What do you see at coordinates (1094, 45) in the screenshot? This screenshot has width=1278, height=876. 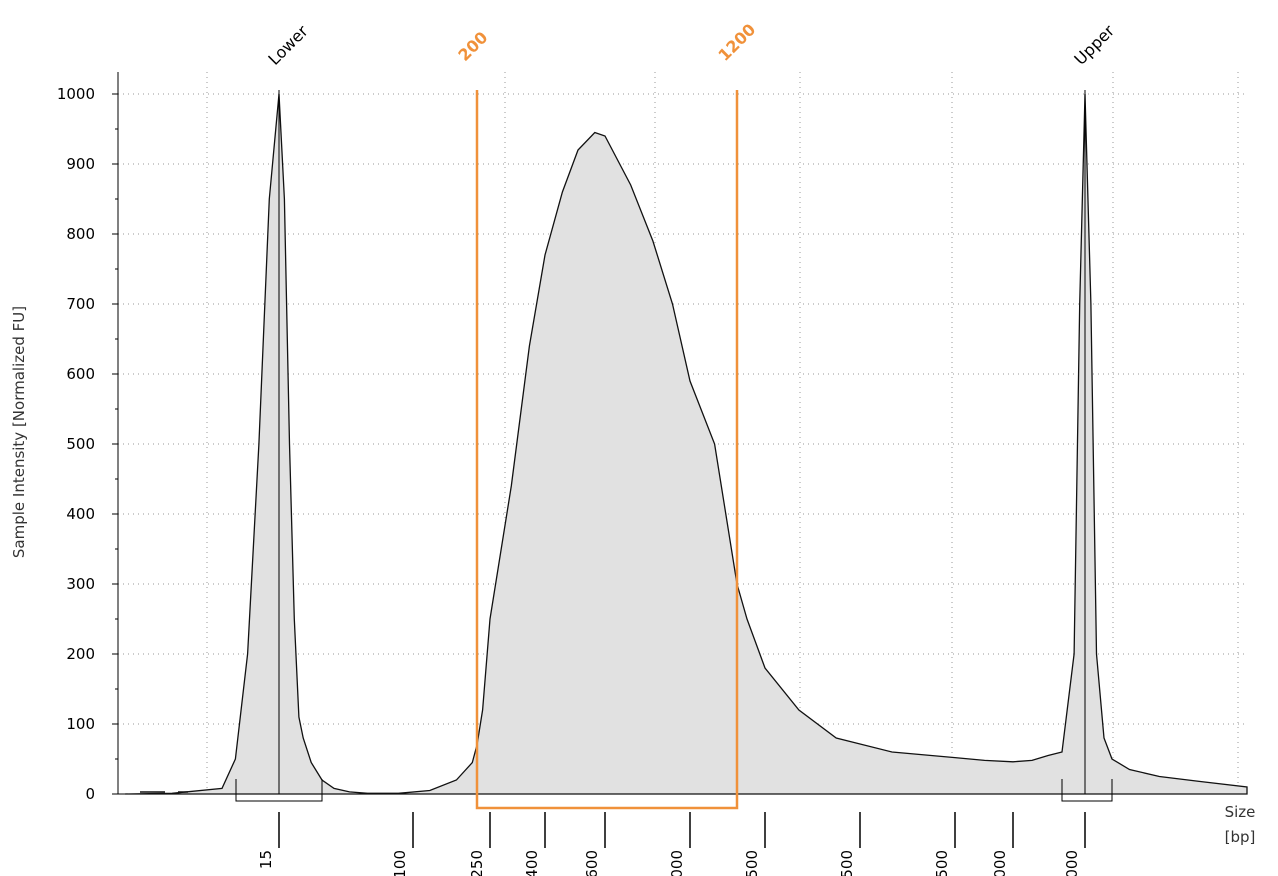 I see `marker-label-upper: Upper` at bounding box center [1094, 45].